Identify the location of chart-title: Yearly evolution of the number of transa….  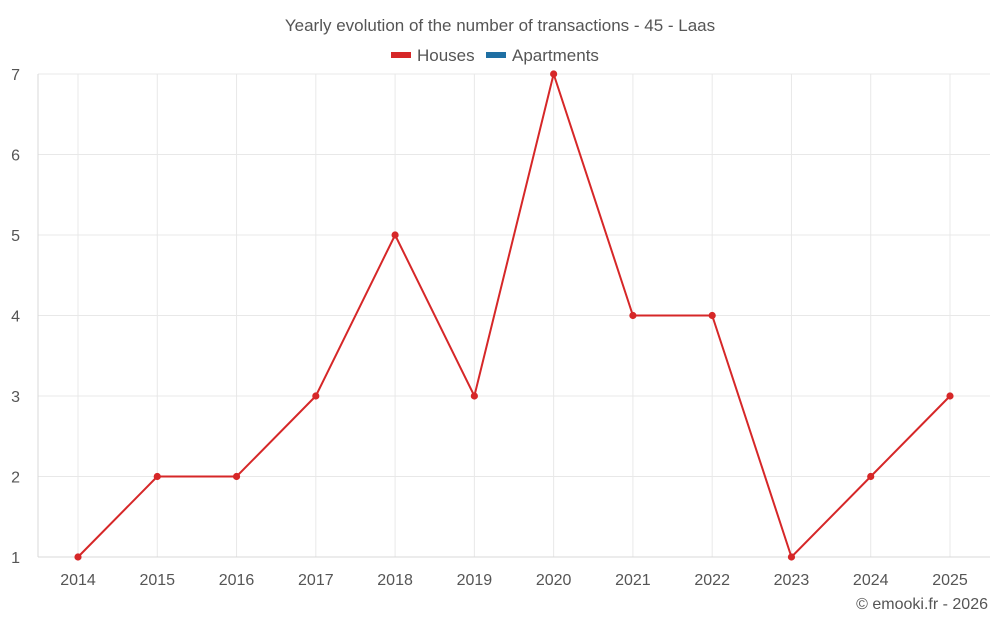
(500, 25).